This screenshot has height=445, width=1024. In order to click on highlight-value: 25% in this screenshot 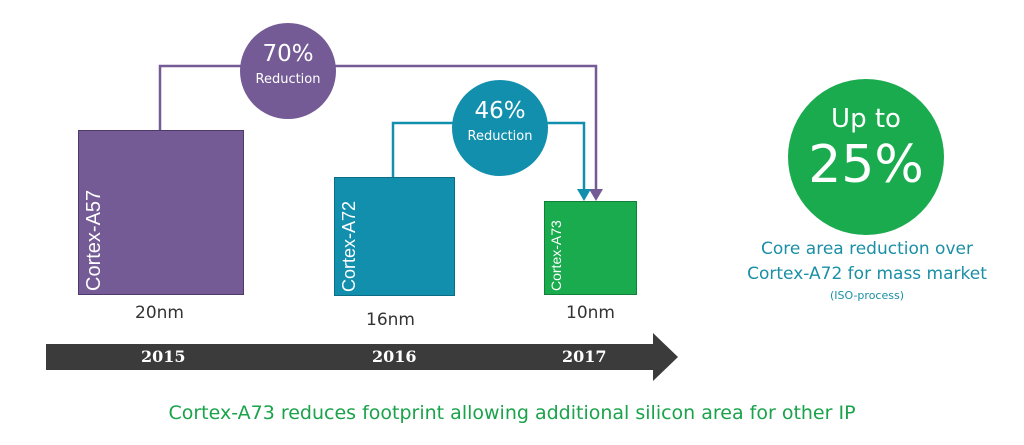, I will do `click(866, 165)`.